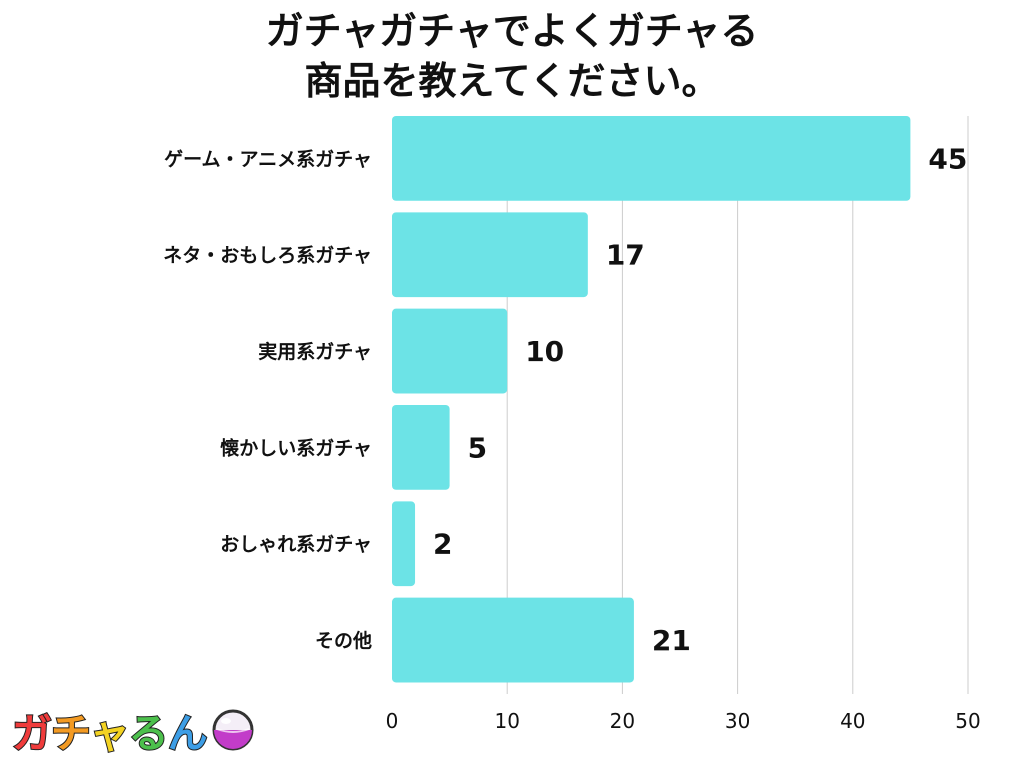 This screenshot has width=1024, height=768. I want to click on x-tick-label: 40, so click(852, 721).